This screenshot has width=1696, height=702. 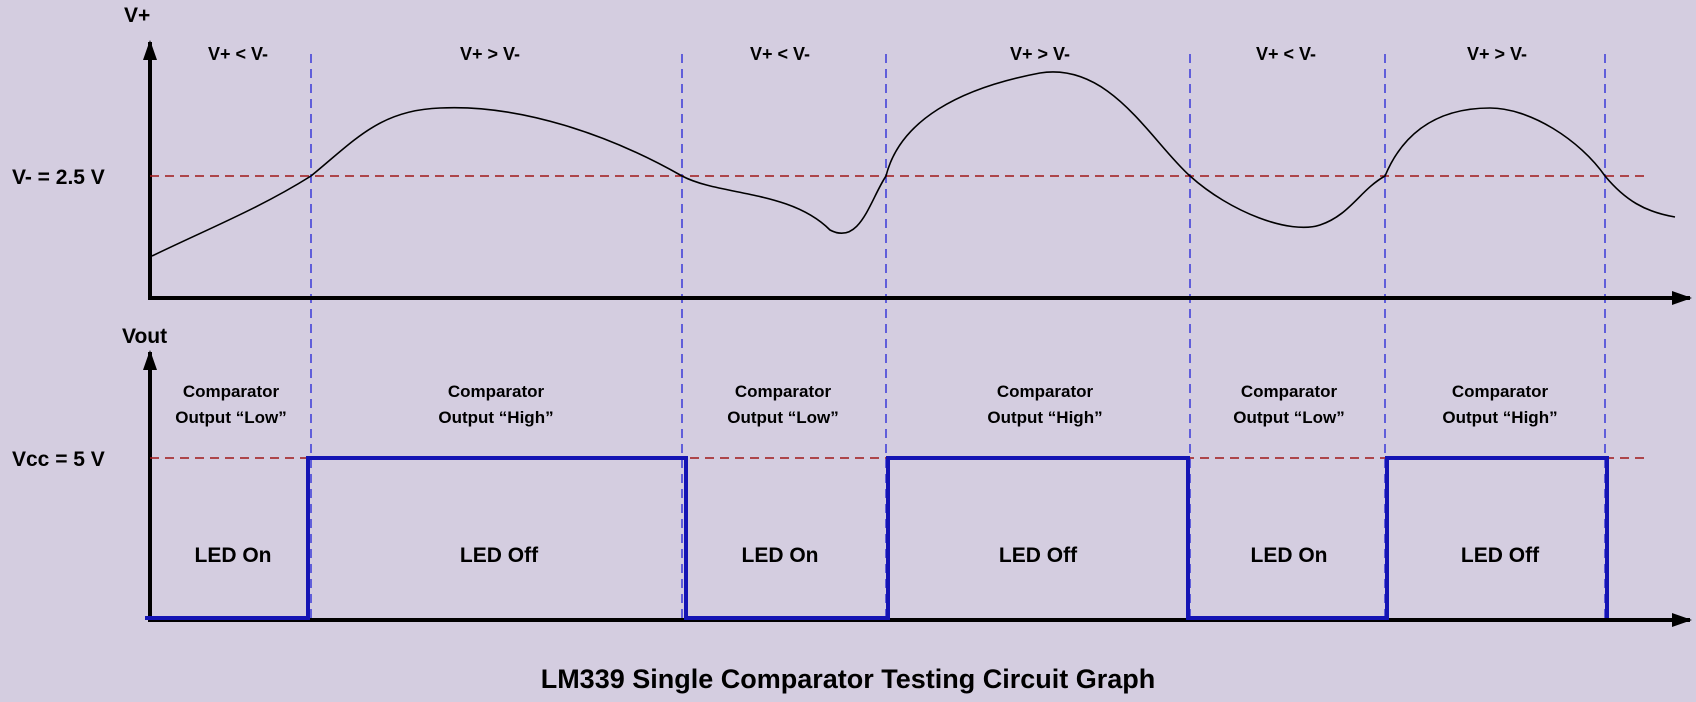 What do you see at coordinates (144, 336) in the screenshot?
I see `bottom-y-axis-label: Vout` at bounding box center [144, 336].